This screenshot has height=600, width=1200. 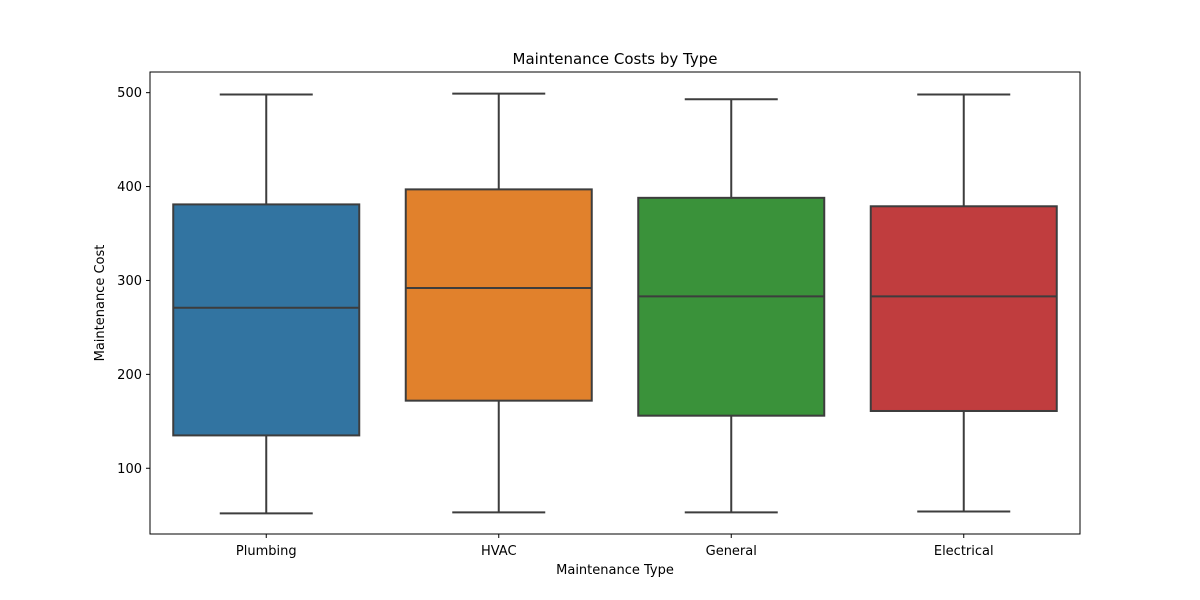 I want to click on x-tick-label: Plumbing, so click(x=266, y=551).